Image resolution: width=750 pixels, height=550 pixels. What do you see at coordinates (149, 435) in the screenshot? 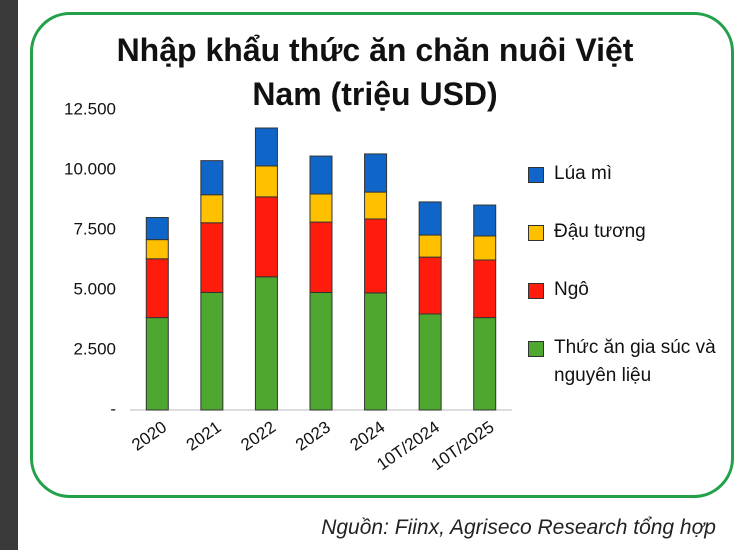
I see `x-tick-label: 2020` at bounding box center [149, 435].